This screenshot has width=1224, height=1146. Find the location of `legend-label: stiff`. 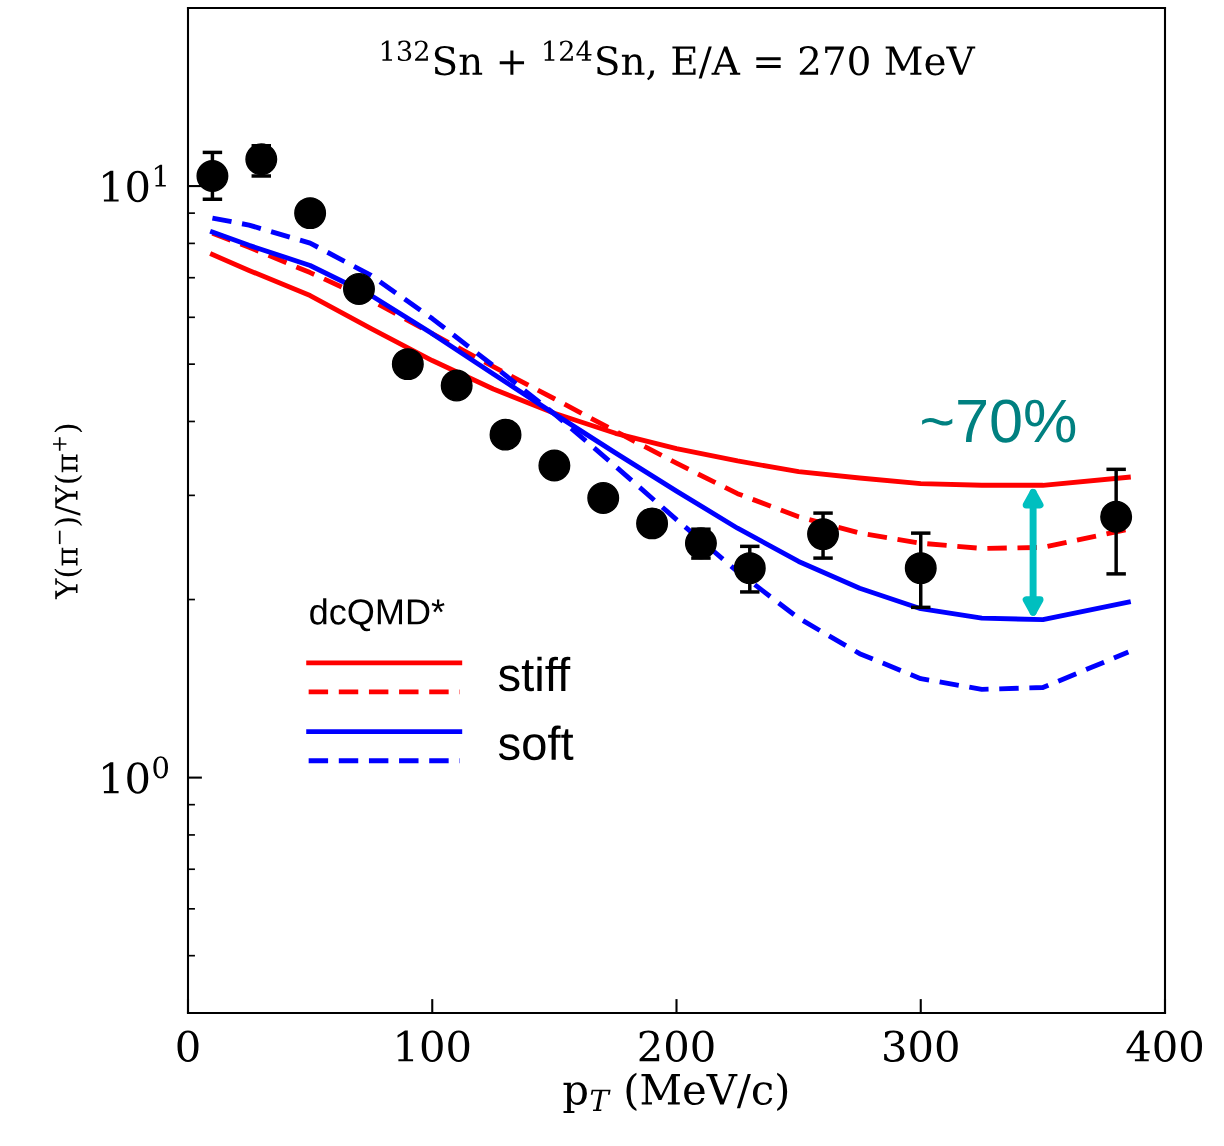

legend-label: stiff is located at coordinates (534, 674).